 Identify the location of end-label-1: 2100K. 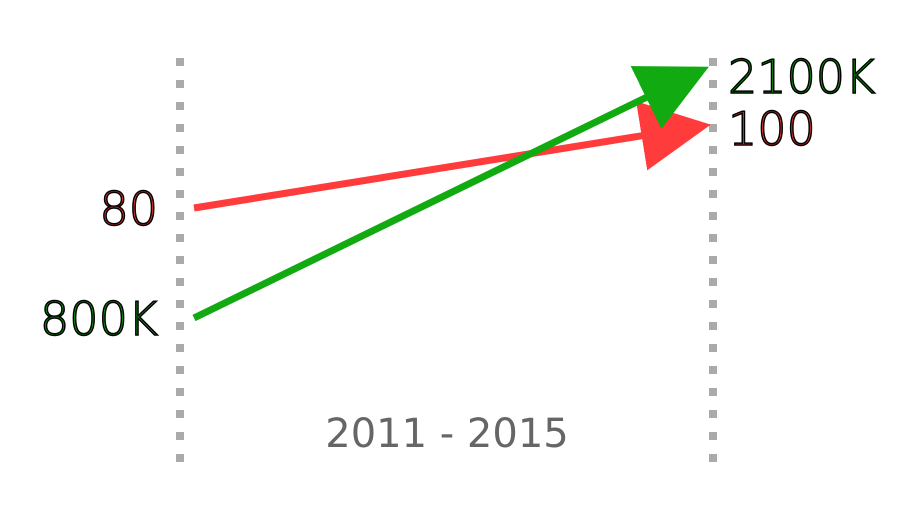
(801, 77).